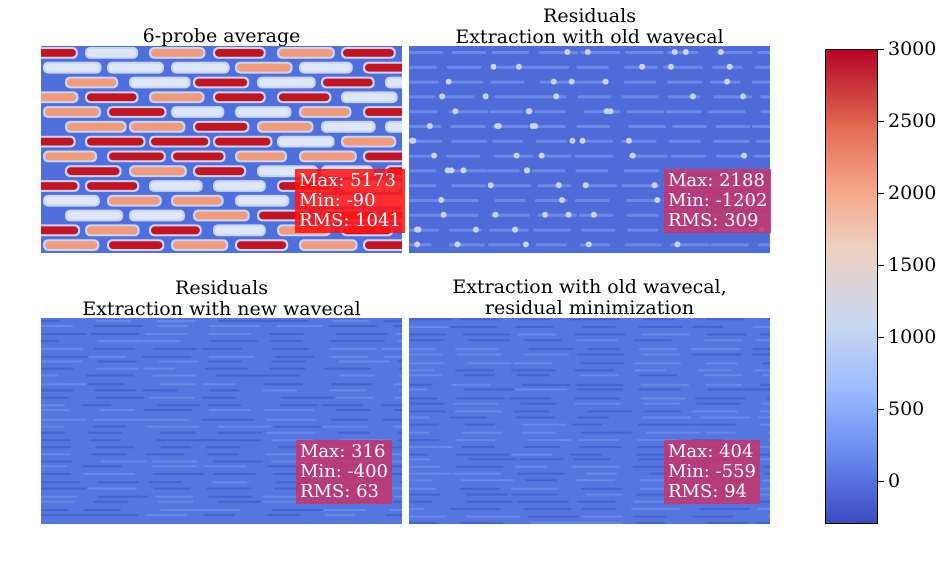 This screenshot has height=563, width=938. I want to click on colorbar-tick-mark, so click(881, 409).